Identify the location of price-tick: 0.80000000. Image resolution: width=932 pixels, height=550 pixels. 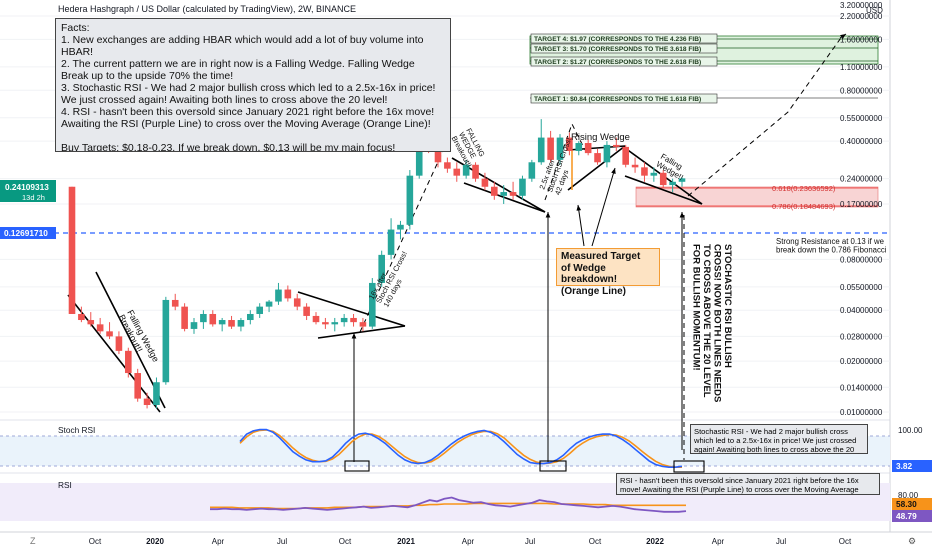
(861, 90).